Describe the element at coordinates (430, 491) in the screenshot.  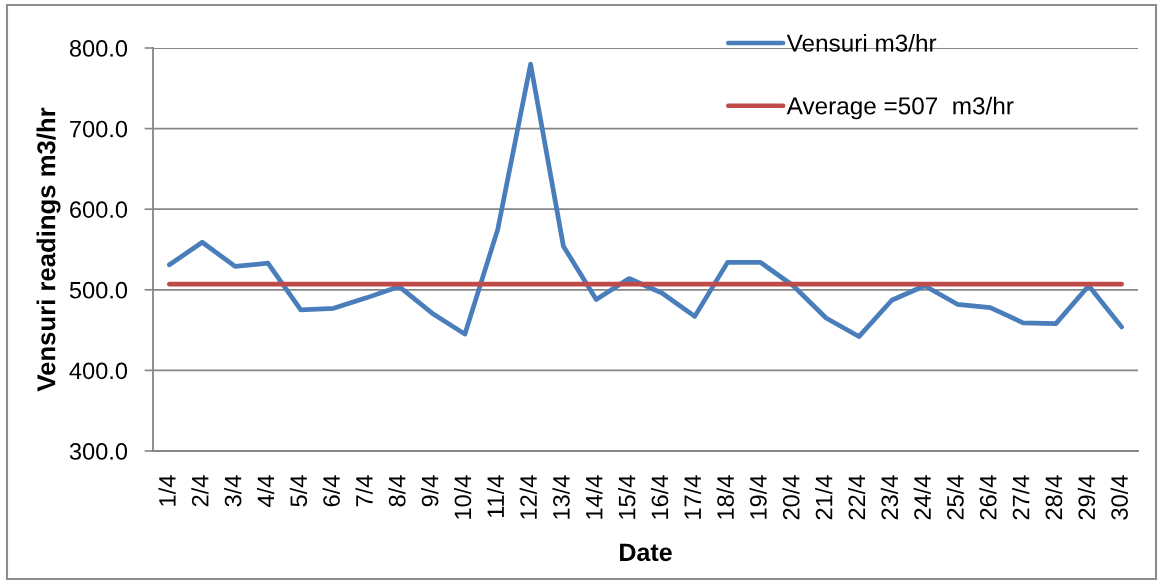
I see `x-tick-label: 9/4` at that location.